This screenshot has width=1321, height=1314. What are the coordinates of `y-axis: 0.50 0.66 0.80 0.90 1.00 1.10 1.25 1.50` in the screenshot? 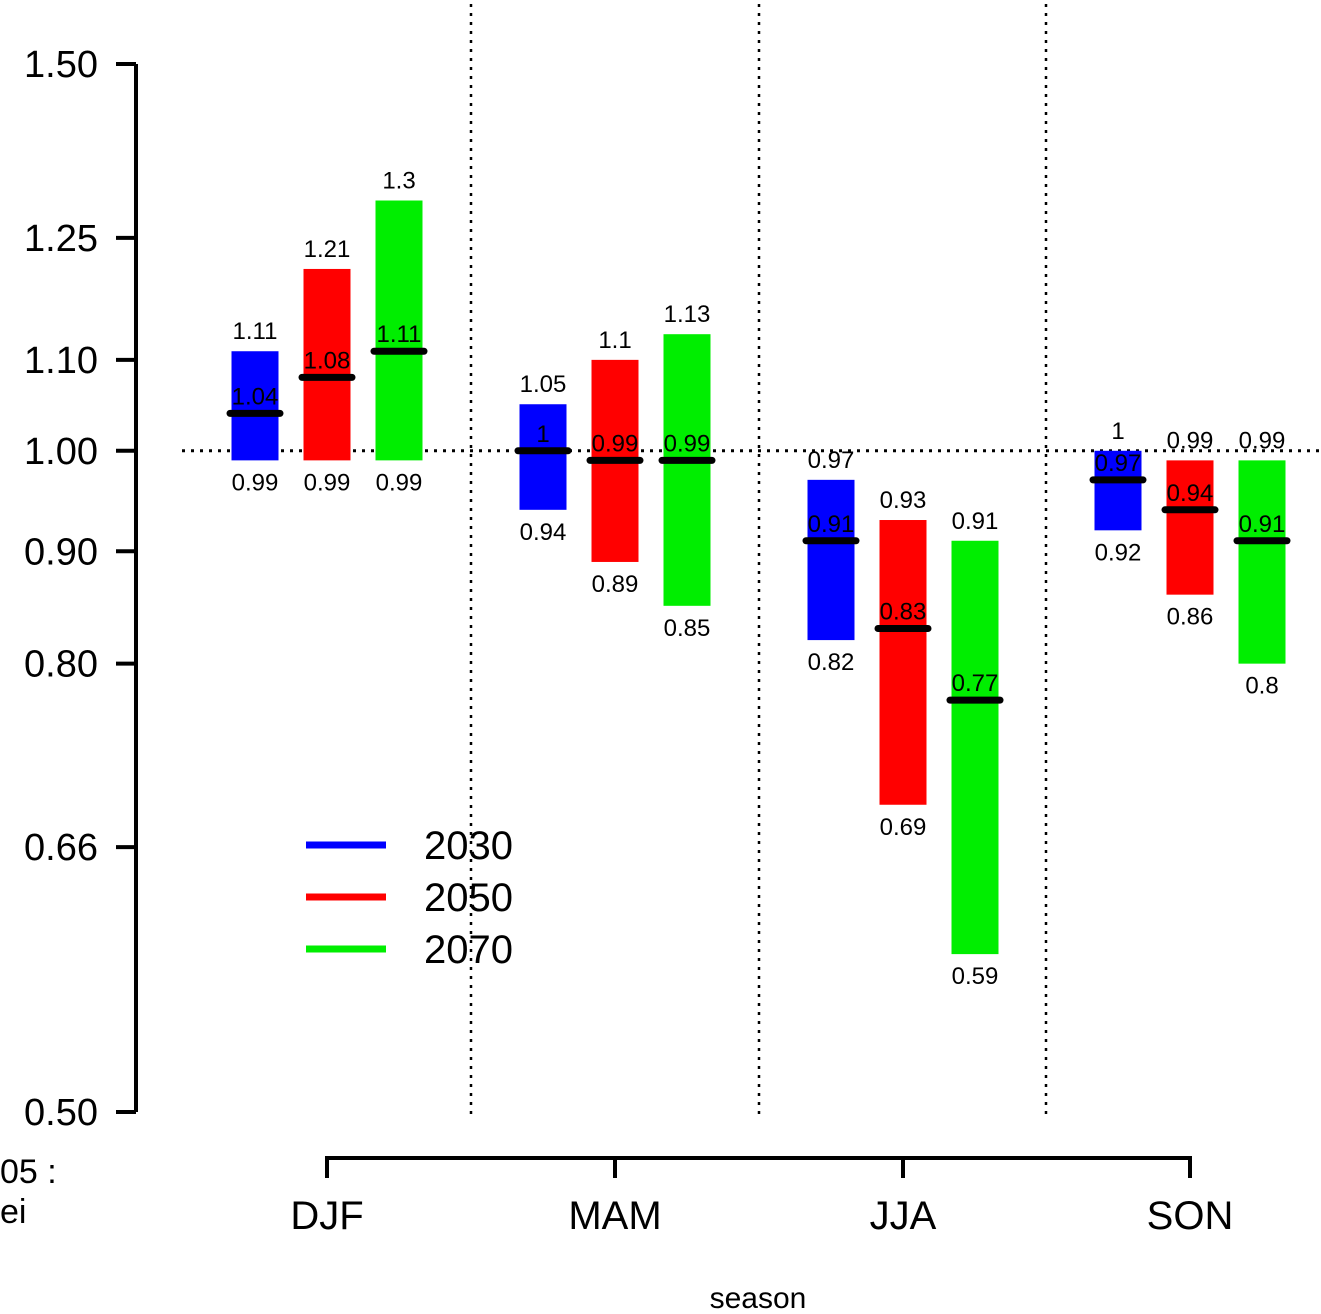 It's located at (81, 589).